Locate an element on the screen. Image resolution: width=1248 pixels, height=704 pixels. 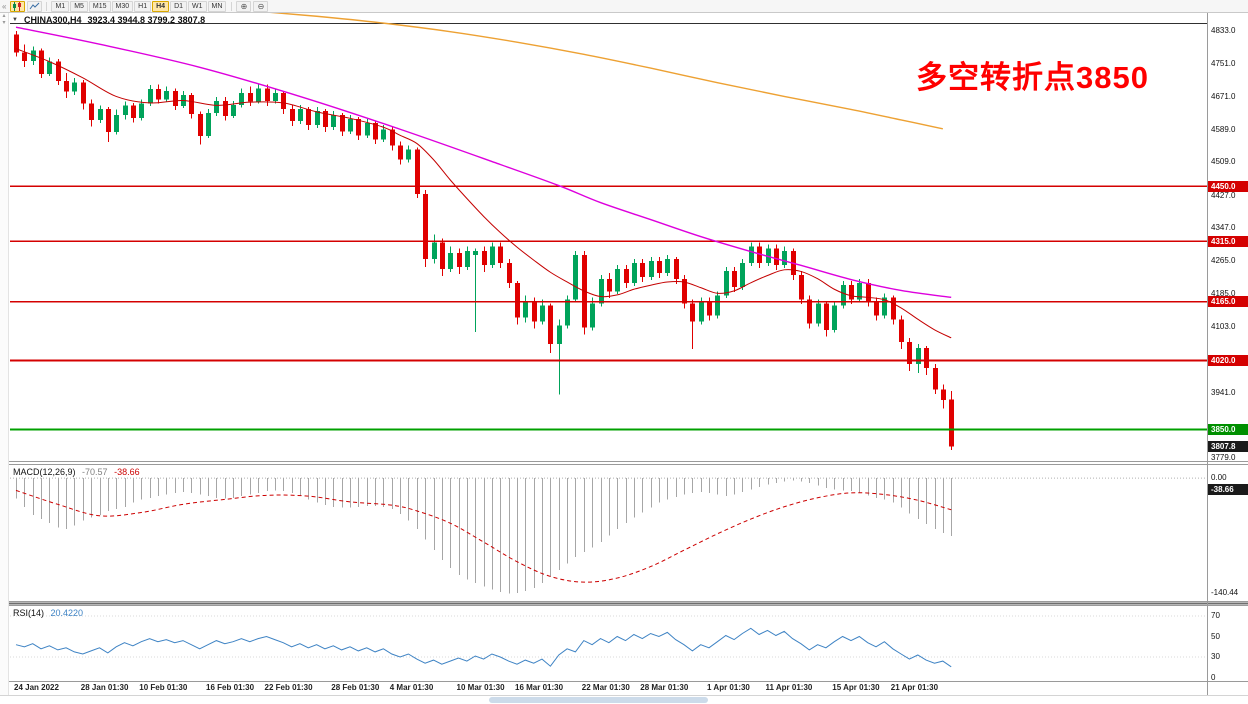
price-axis is located at coordinates (1227, 347).